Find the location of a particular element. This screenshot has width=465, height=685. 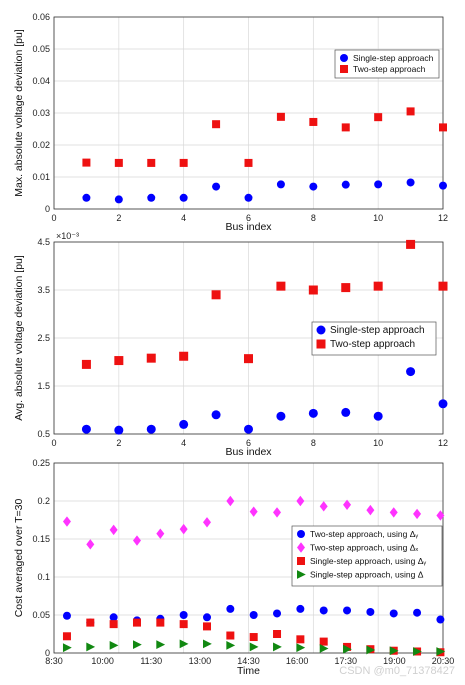

legend-marker-s1 is located at coordinates (321, 330).